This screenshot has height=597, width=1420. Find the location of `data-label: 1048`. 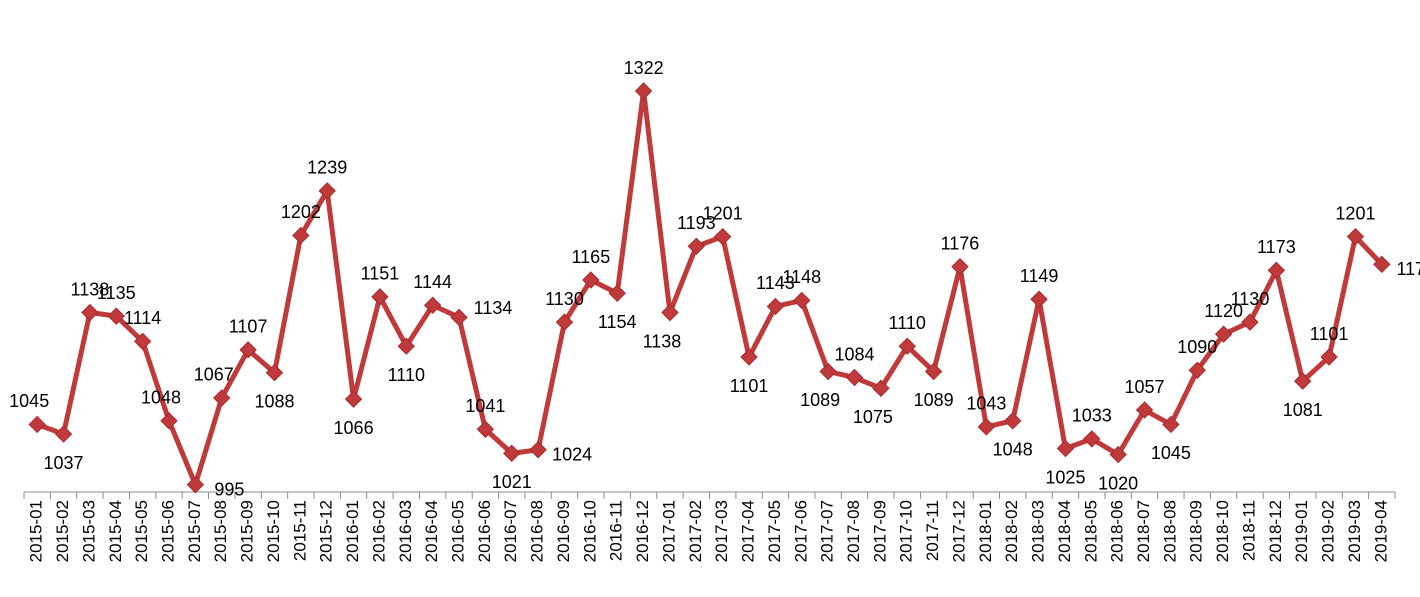

data-label: 1048 is located at coordinates (161, 398).